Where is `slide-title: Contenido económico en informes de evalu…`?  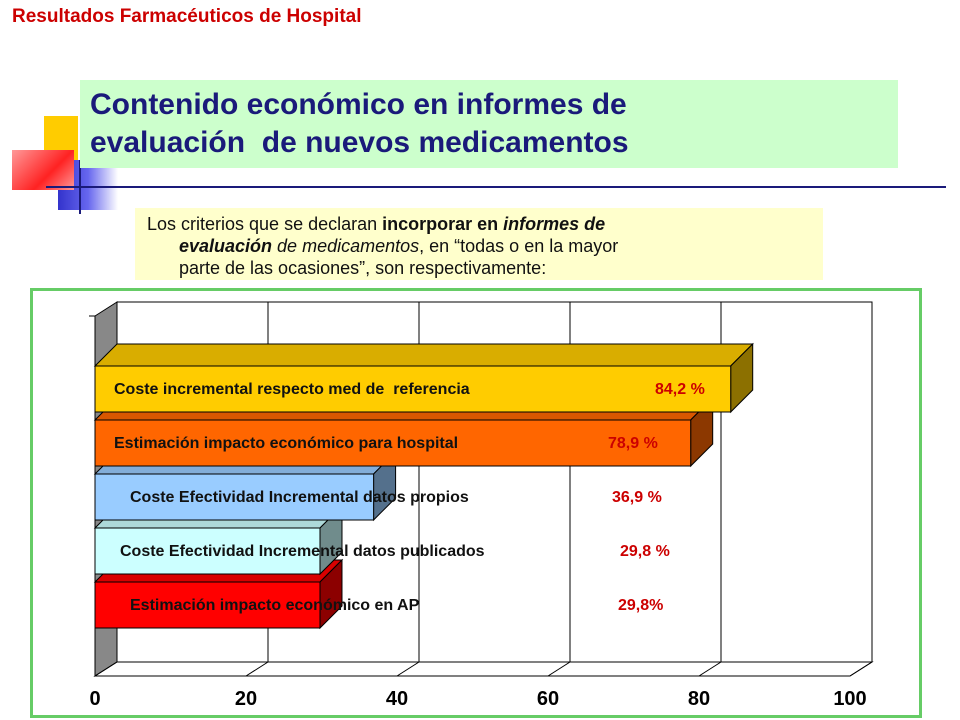
slide-title: Contenido económico en informes de evalu… is located at coordinates (490, 124).